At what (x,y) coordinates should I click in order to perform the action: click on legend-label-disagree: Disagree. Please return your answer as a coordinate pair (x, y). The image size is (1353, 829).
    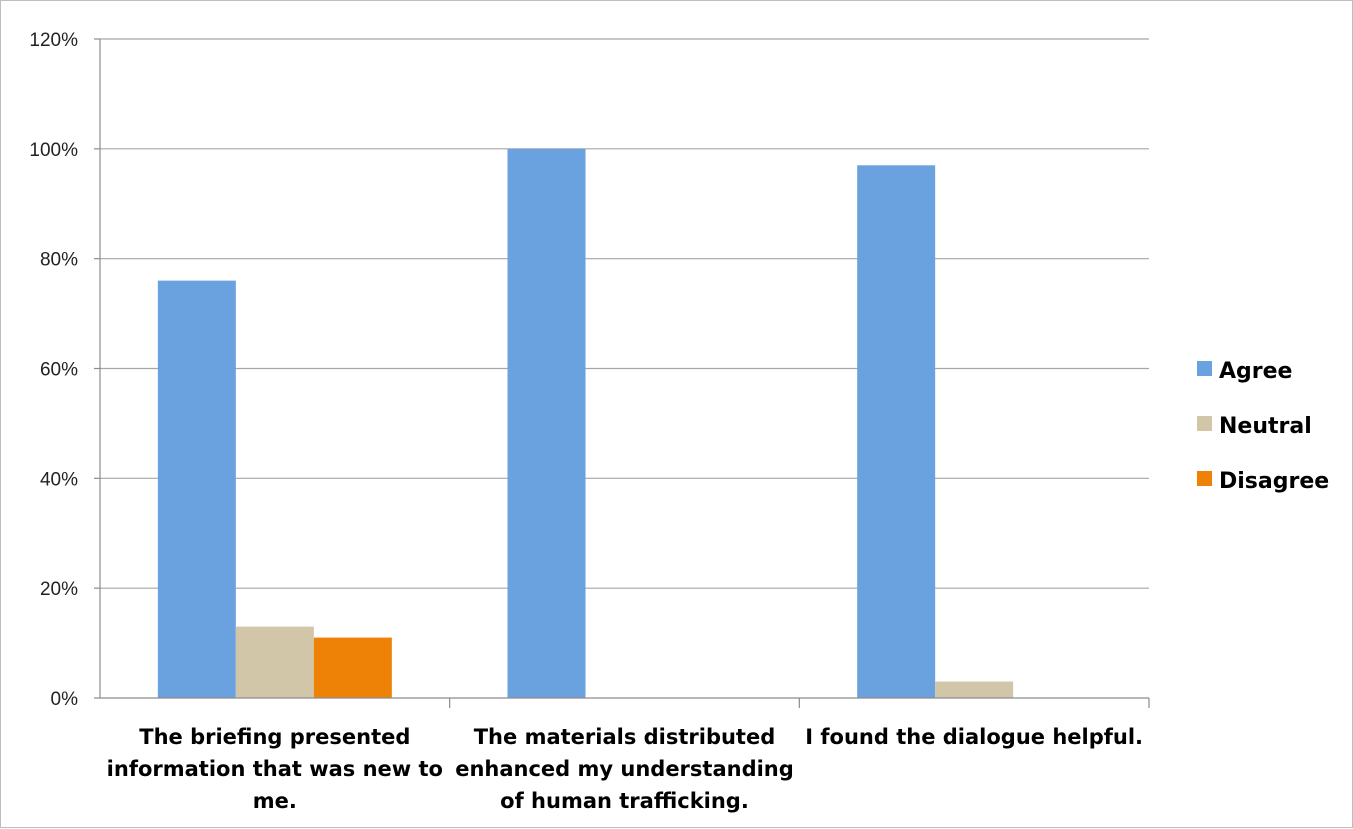
    Looking at the image, I should click on (1274, 481).